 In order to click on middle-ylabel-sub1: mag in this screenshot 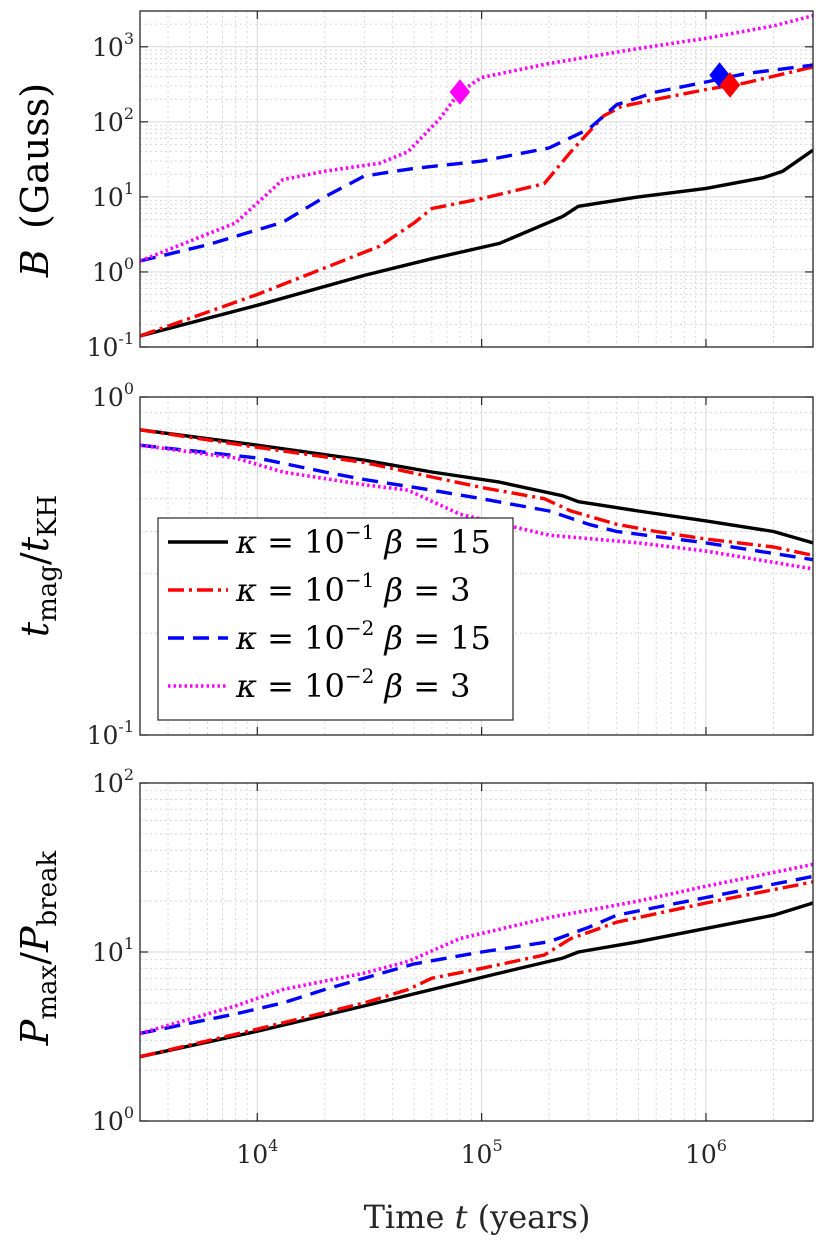, I will do `click(48, 593)`.